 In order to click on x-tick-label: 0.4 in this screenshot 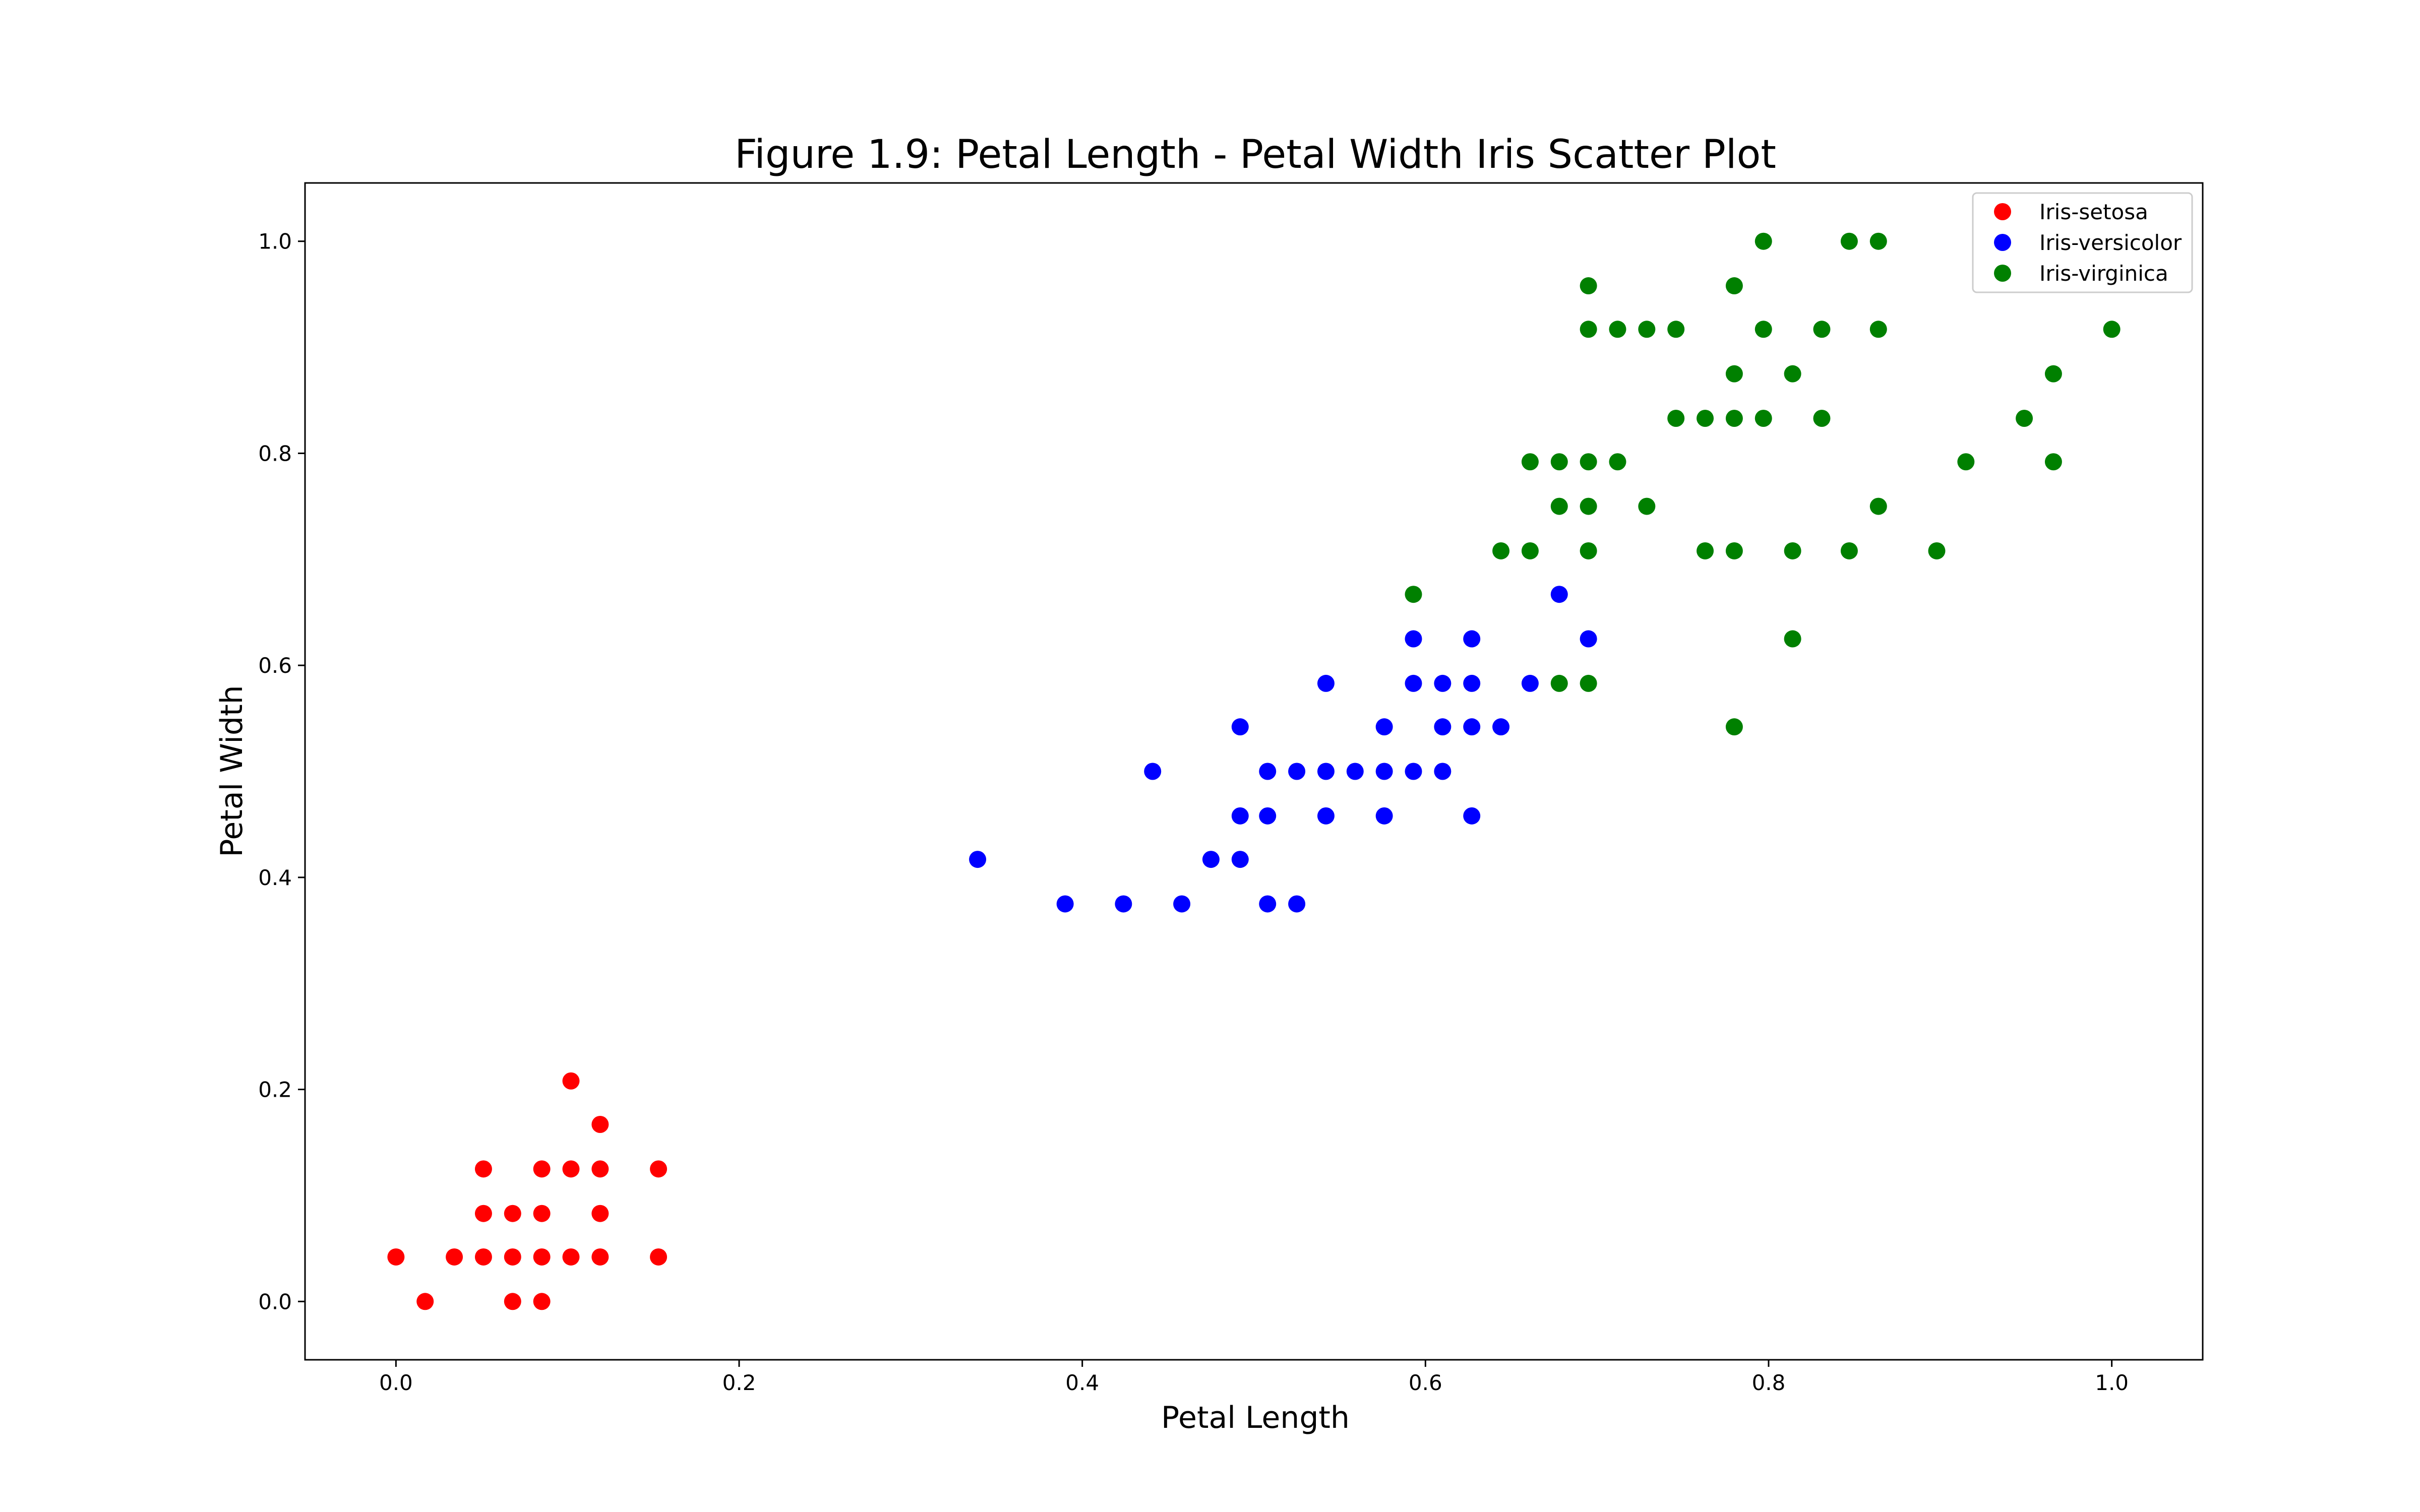, I will do `click(1082, 1382)`.